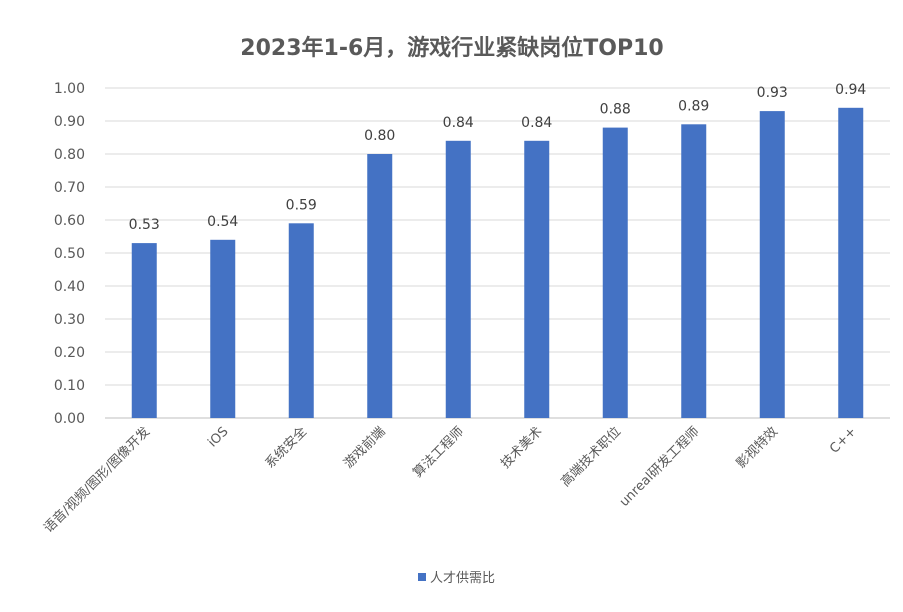 This screenshot has height=612, width=903. I want to click on data-label: 0.93, so click(772, 93).